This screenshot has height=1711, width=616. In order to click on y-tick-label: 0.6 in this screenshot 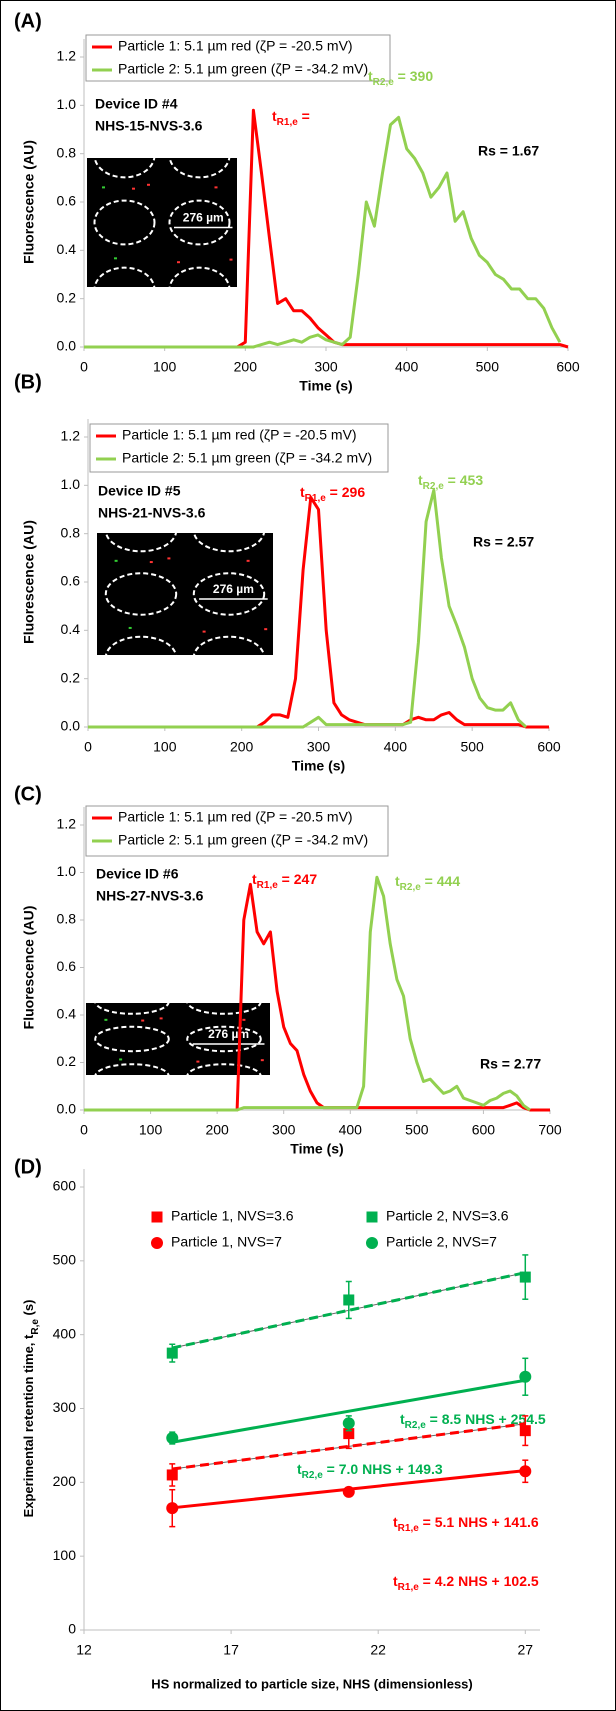, I will do `click(67, 966)`.